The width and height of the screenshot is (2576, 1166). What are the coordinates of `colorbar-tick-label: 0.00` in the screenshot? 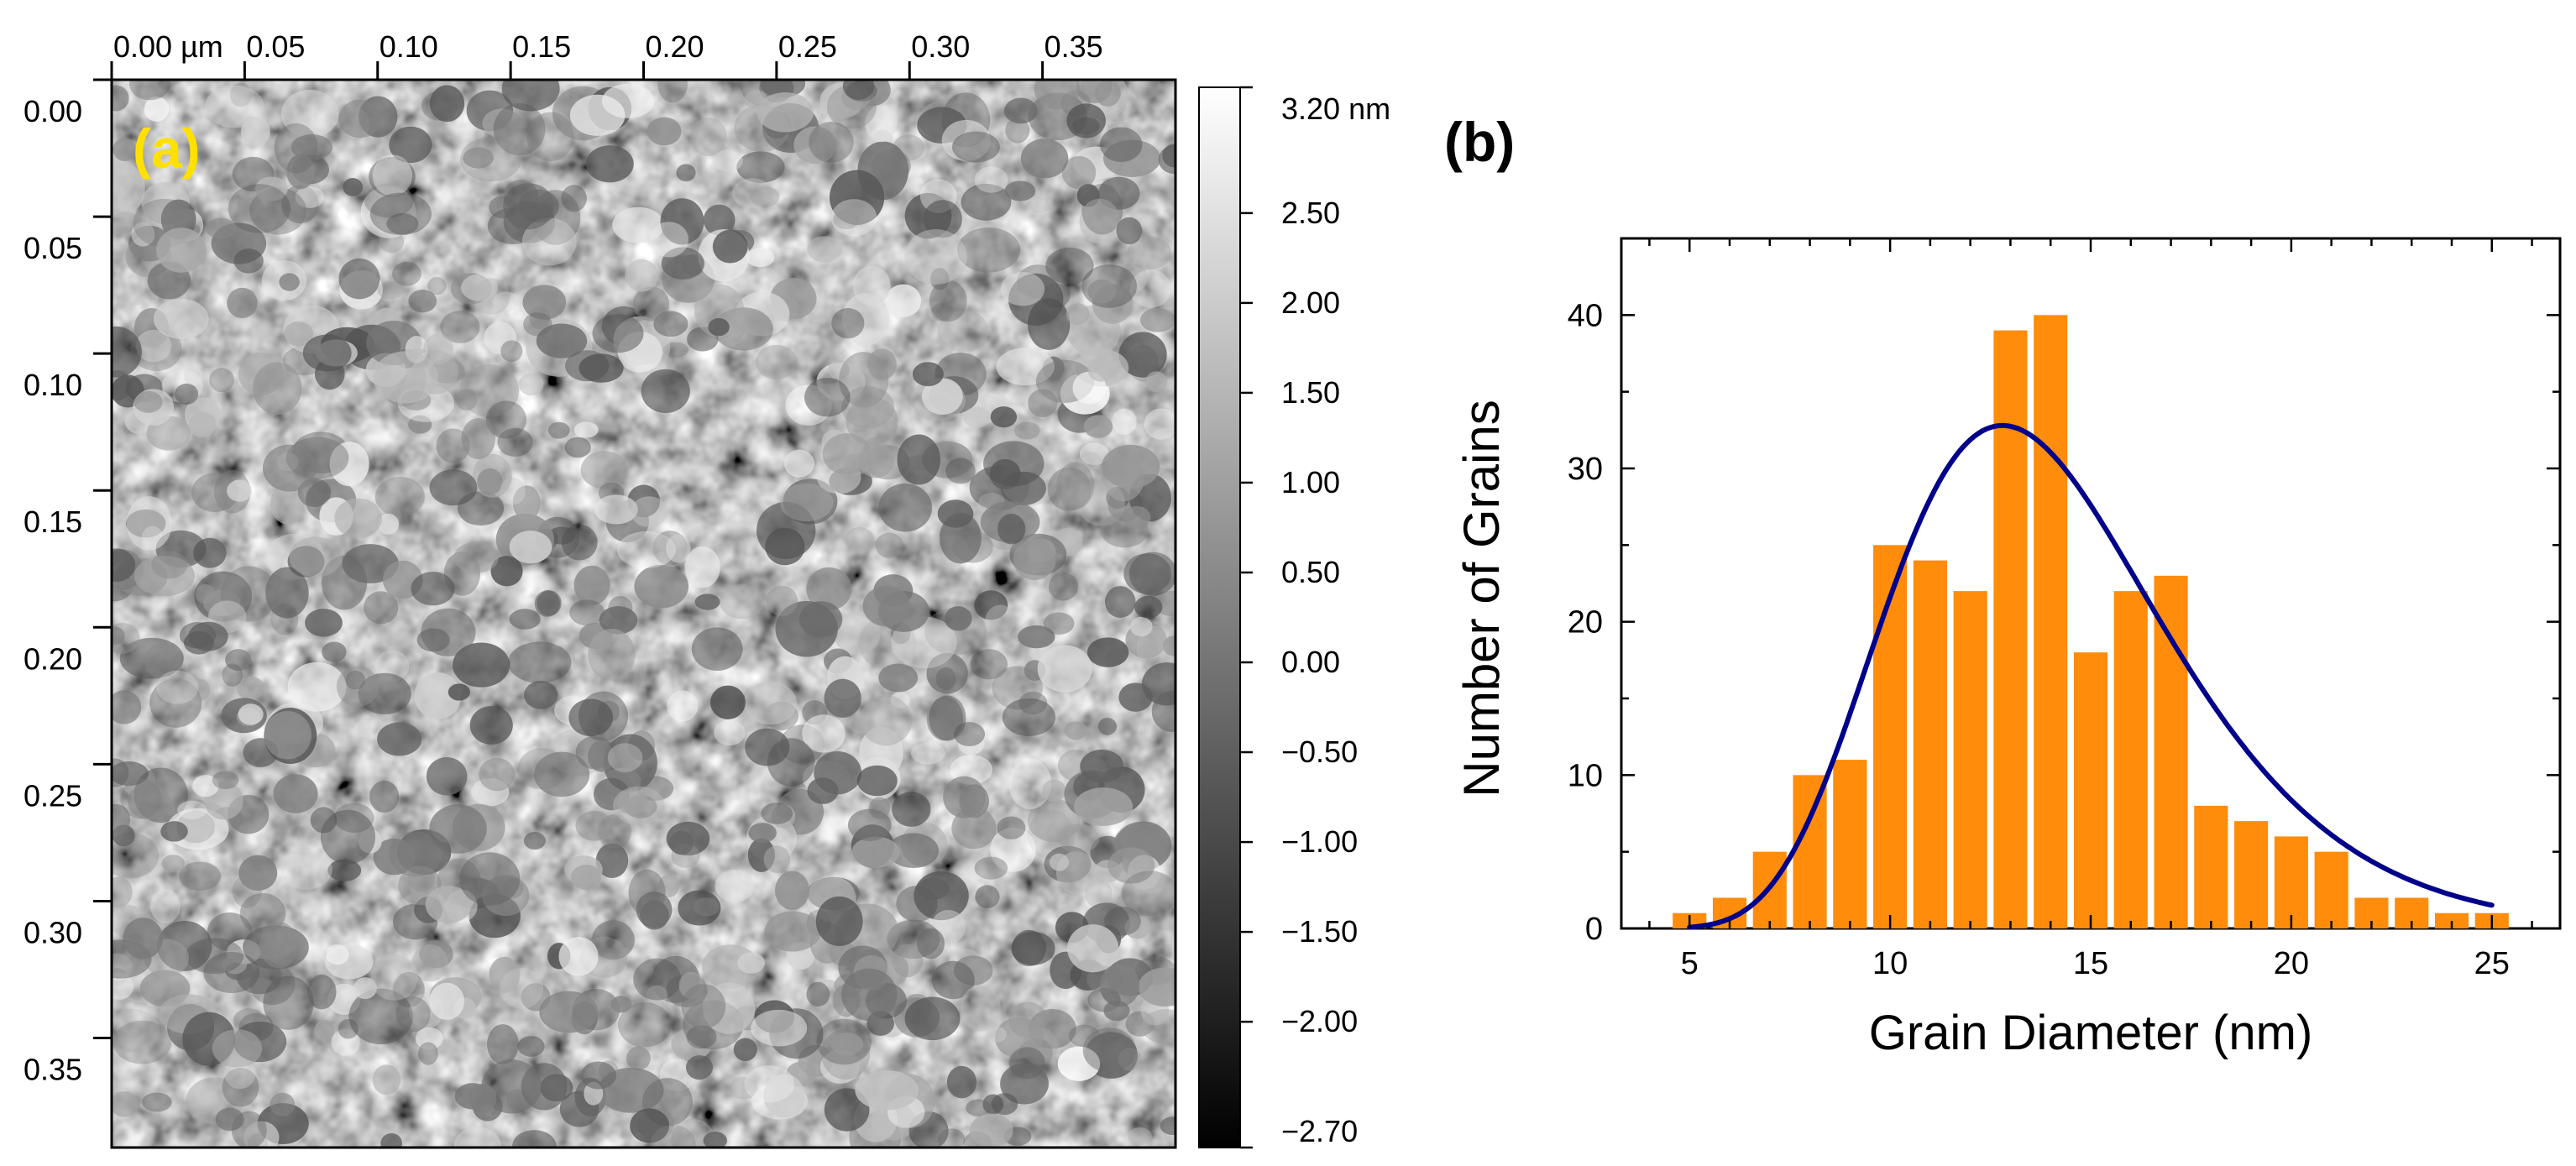 It's located at (1311, 662).